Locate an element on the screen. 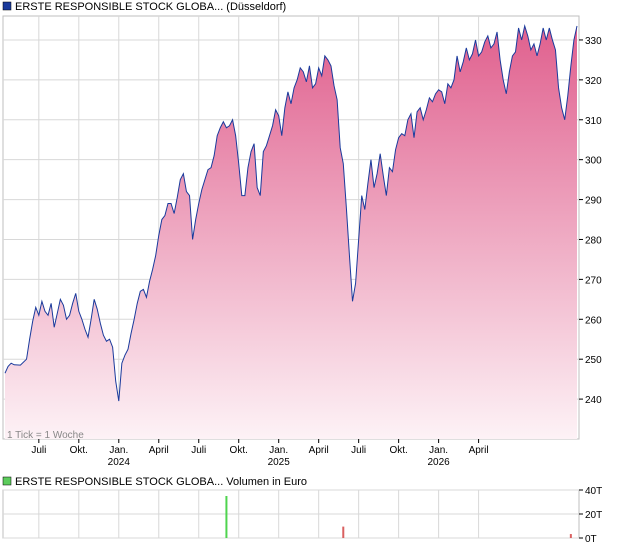  volume-y-tick-label: 0T is located at coordinates (591, 539).